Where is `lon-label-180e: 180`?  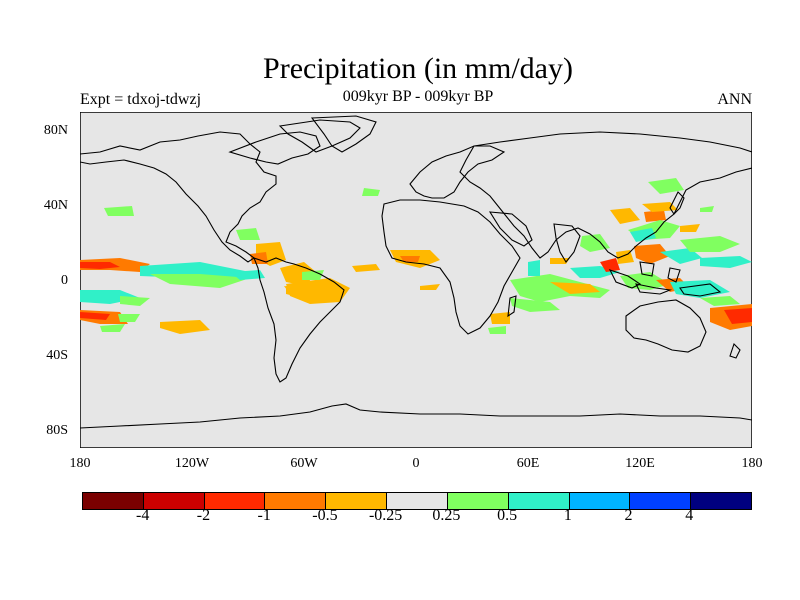
lon-label-180e: 180 is located at coordinates (752, 463).